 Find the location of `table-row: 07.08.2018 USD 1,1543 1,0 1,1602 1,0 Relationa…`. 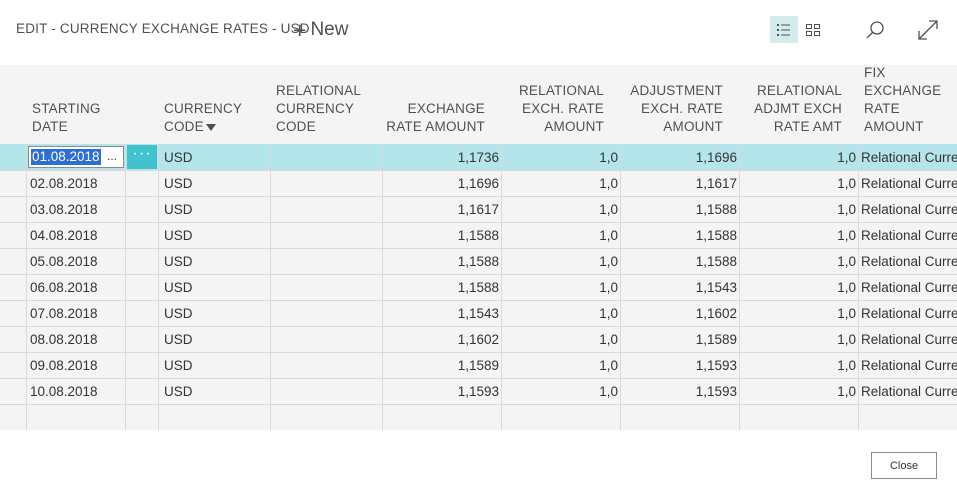

table-row: 07.08.2018 USD 1,1543 1,0 1,1602 1,0 Relationa… is located at coordinates (478, 313).